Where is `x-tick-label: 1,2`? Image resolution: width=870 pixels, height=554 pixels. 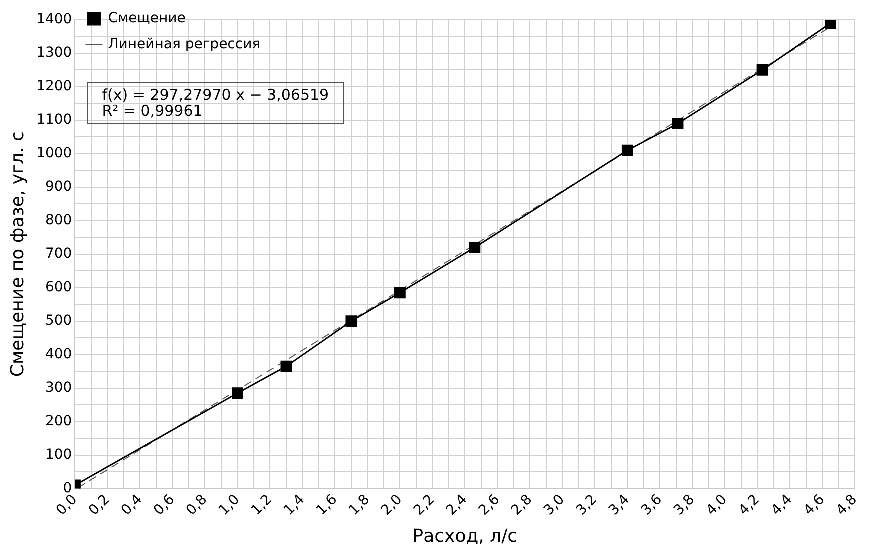 x-tick-label: 1,2 is located at coordinates (262, 505).